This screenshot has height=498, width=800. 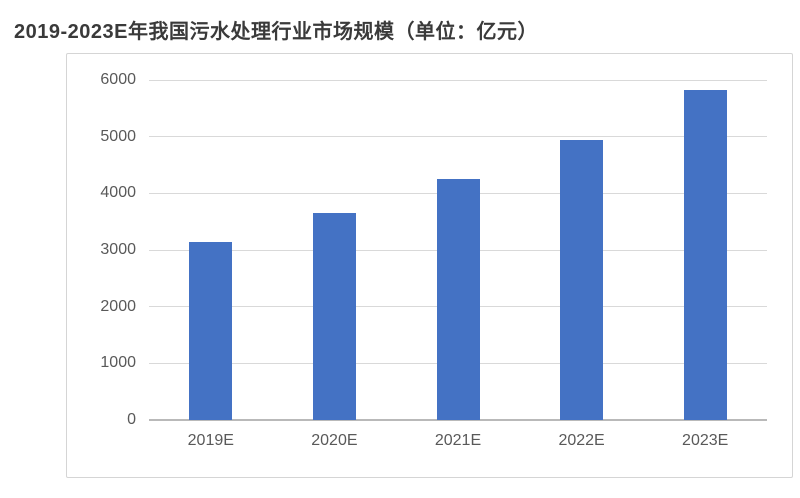 What do you see at coordinates (118, 193) in the screenshot?
I see `y-axis-tick-label: 4000` at bounding box center [118, 193].